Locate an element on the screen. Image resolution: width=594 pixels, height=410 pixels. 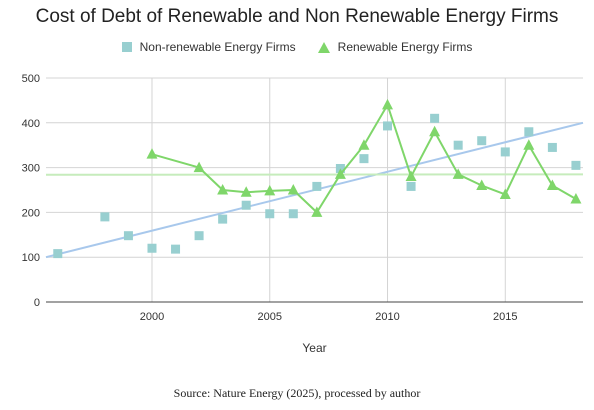
legend-triangle-marker-icon is located at coordinates (323, 47).